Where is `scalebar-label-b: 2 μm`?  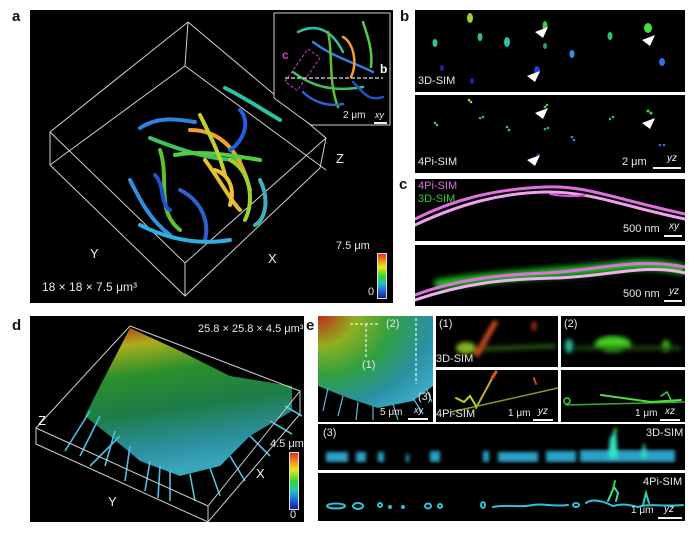 scalebar-label-b: 2 μm is located at coordinates (634, 162).